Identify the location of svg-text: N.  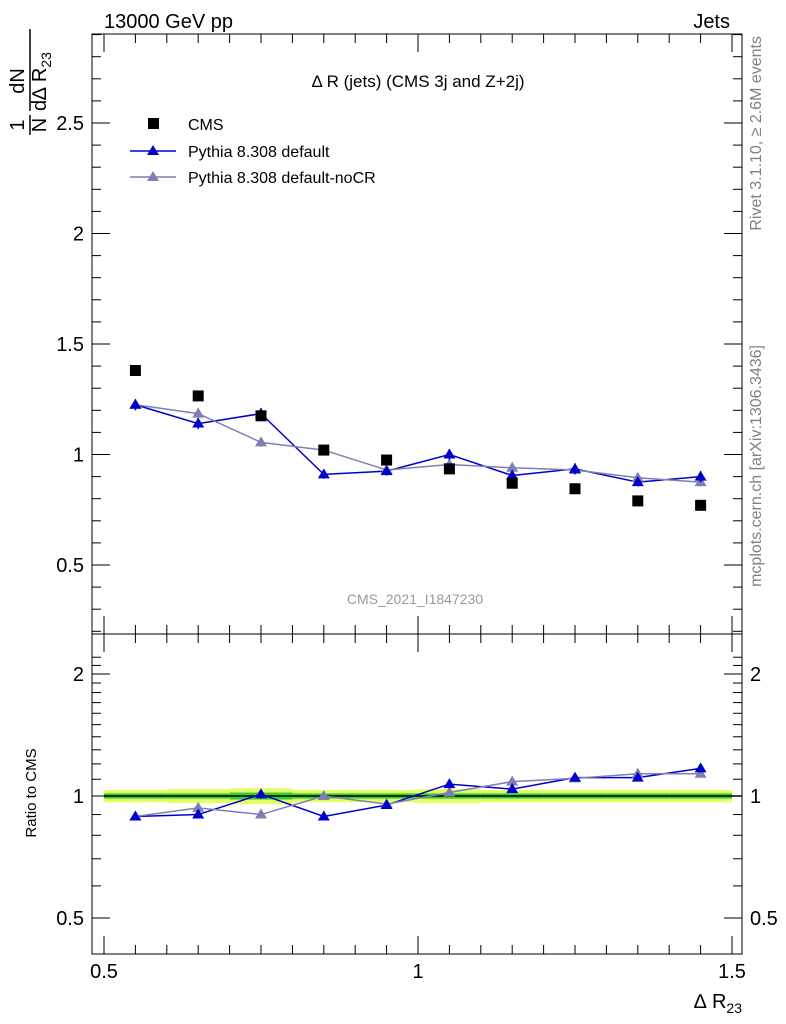
(40, 125).